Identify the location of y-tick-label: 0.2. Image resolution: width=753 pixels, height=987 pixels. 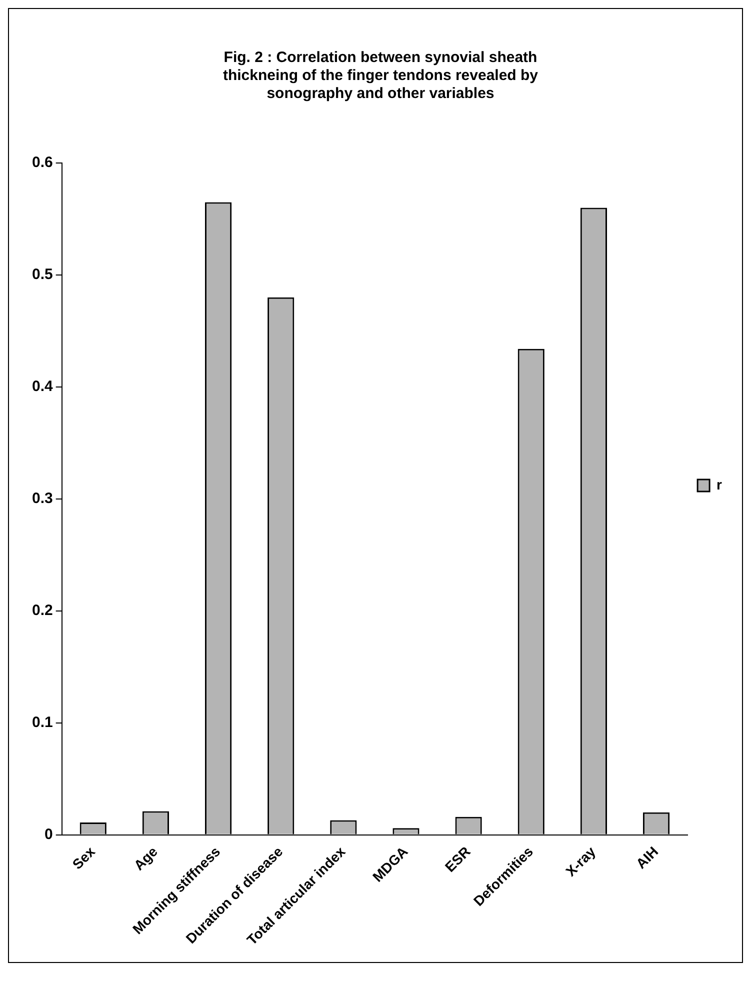
(42, 610).